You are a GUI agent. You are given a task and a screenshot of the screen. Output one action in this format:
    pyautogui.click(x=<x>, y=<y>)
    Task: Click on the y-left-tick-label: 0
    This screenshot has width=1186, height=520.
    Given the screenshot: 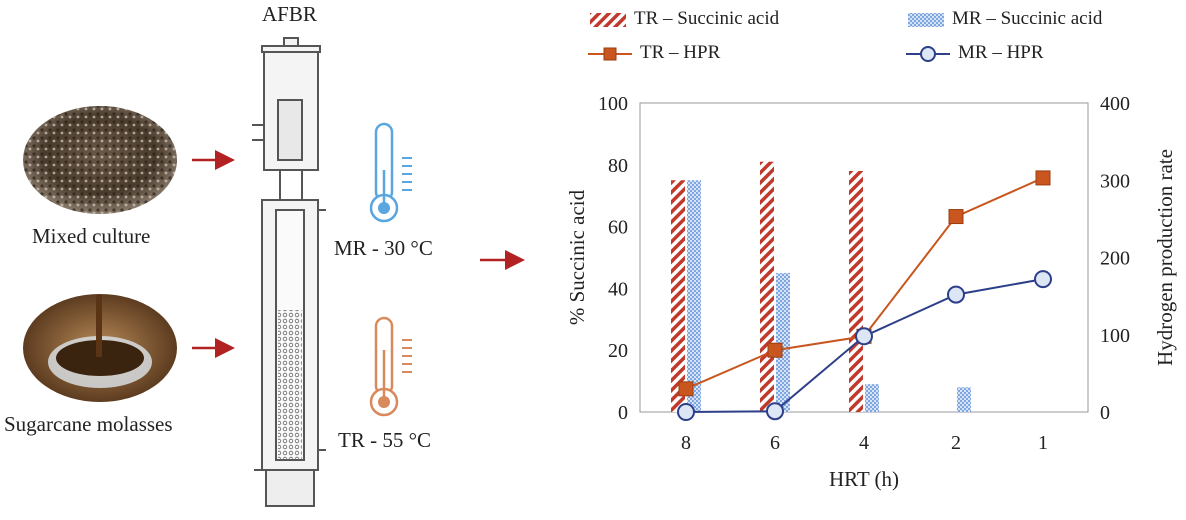 What is the action you would take?
    pyautogui.click(x=623, y=413)
    